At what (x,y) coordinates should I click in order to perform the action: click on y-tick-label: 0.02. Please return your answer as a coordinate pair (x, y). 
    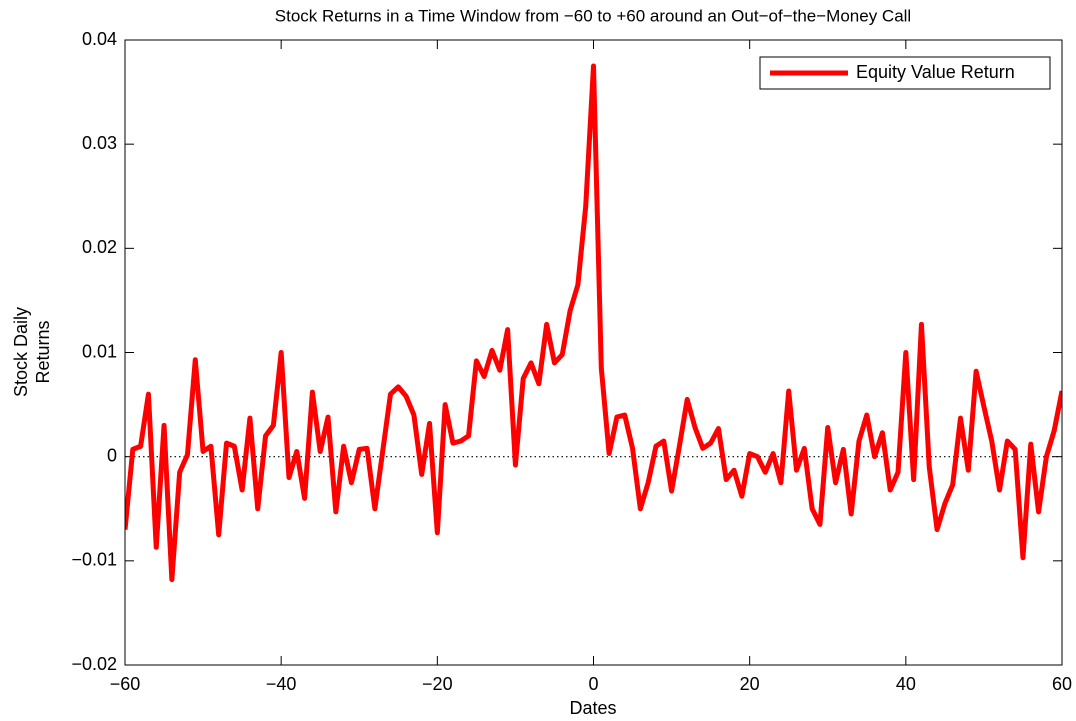
    Looking at the image, I should click on (99, 247).